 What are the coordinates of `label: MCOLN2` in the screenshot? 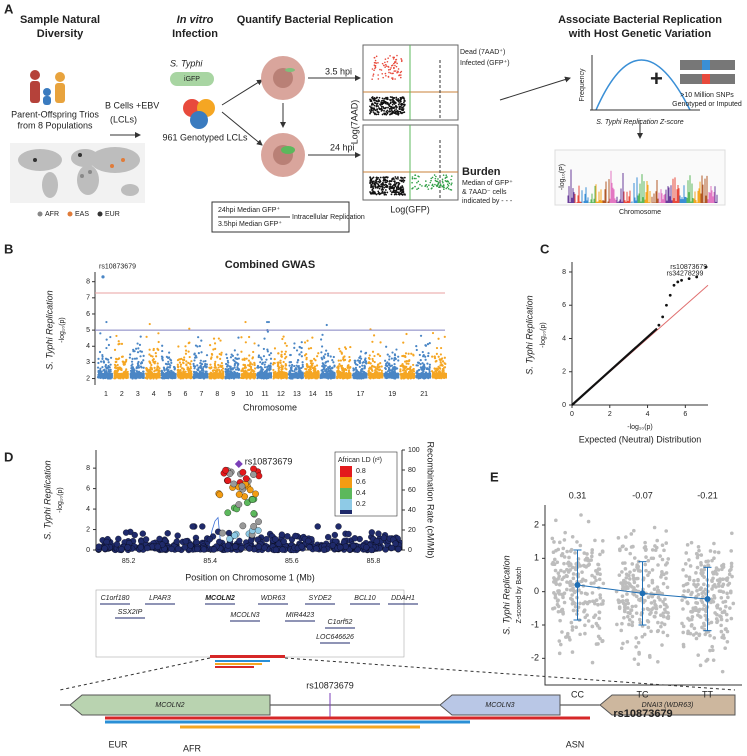 It's located at (220, 598).